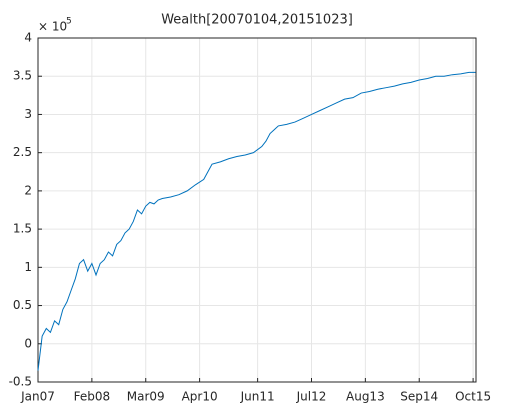 Image resolution: width=506 pixels, height=417 pixels. I want to click on x-tick-label: Sep14, so click(419, 397).